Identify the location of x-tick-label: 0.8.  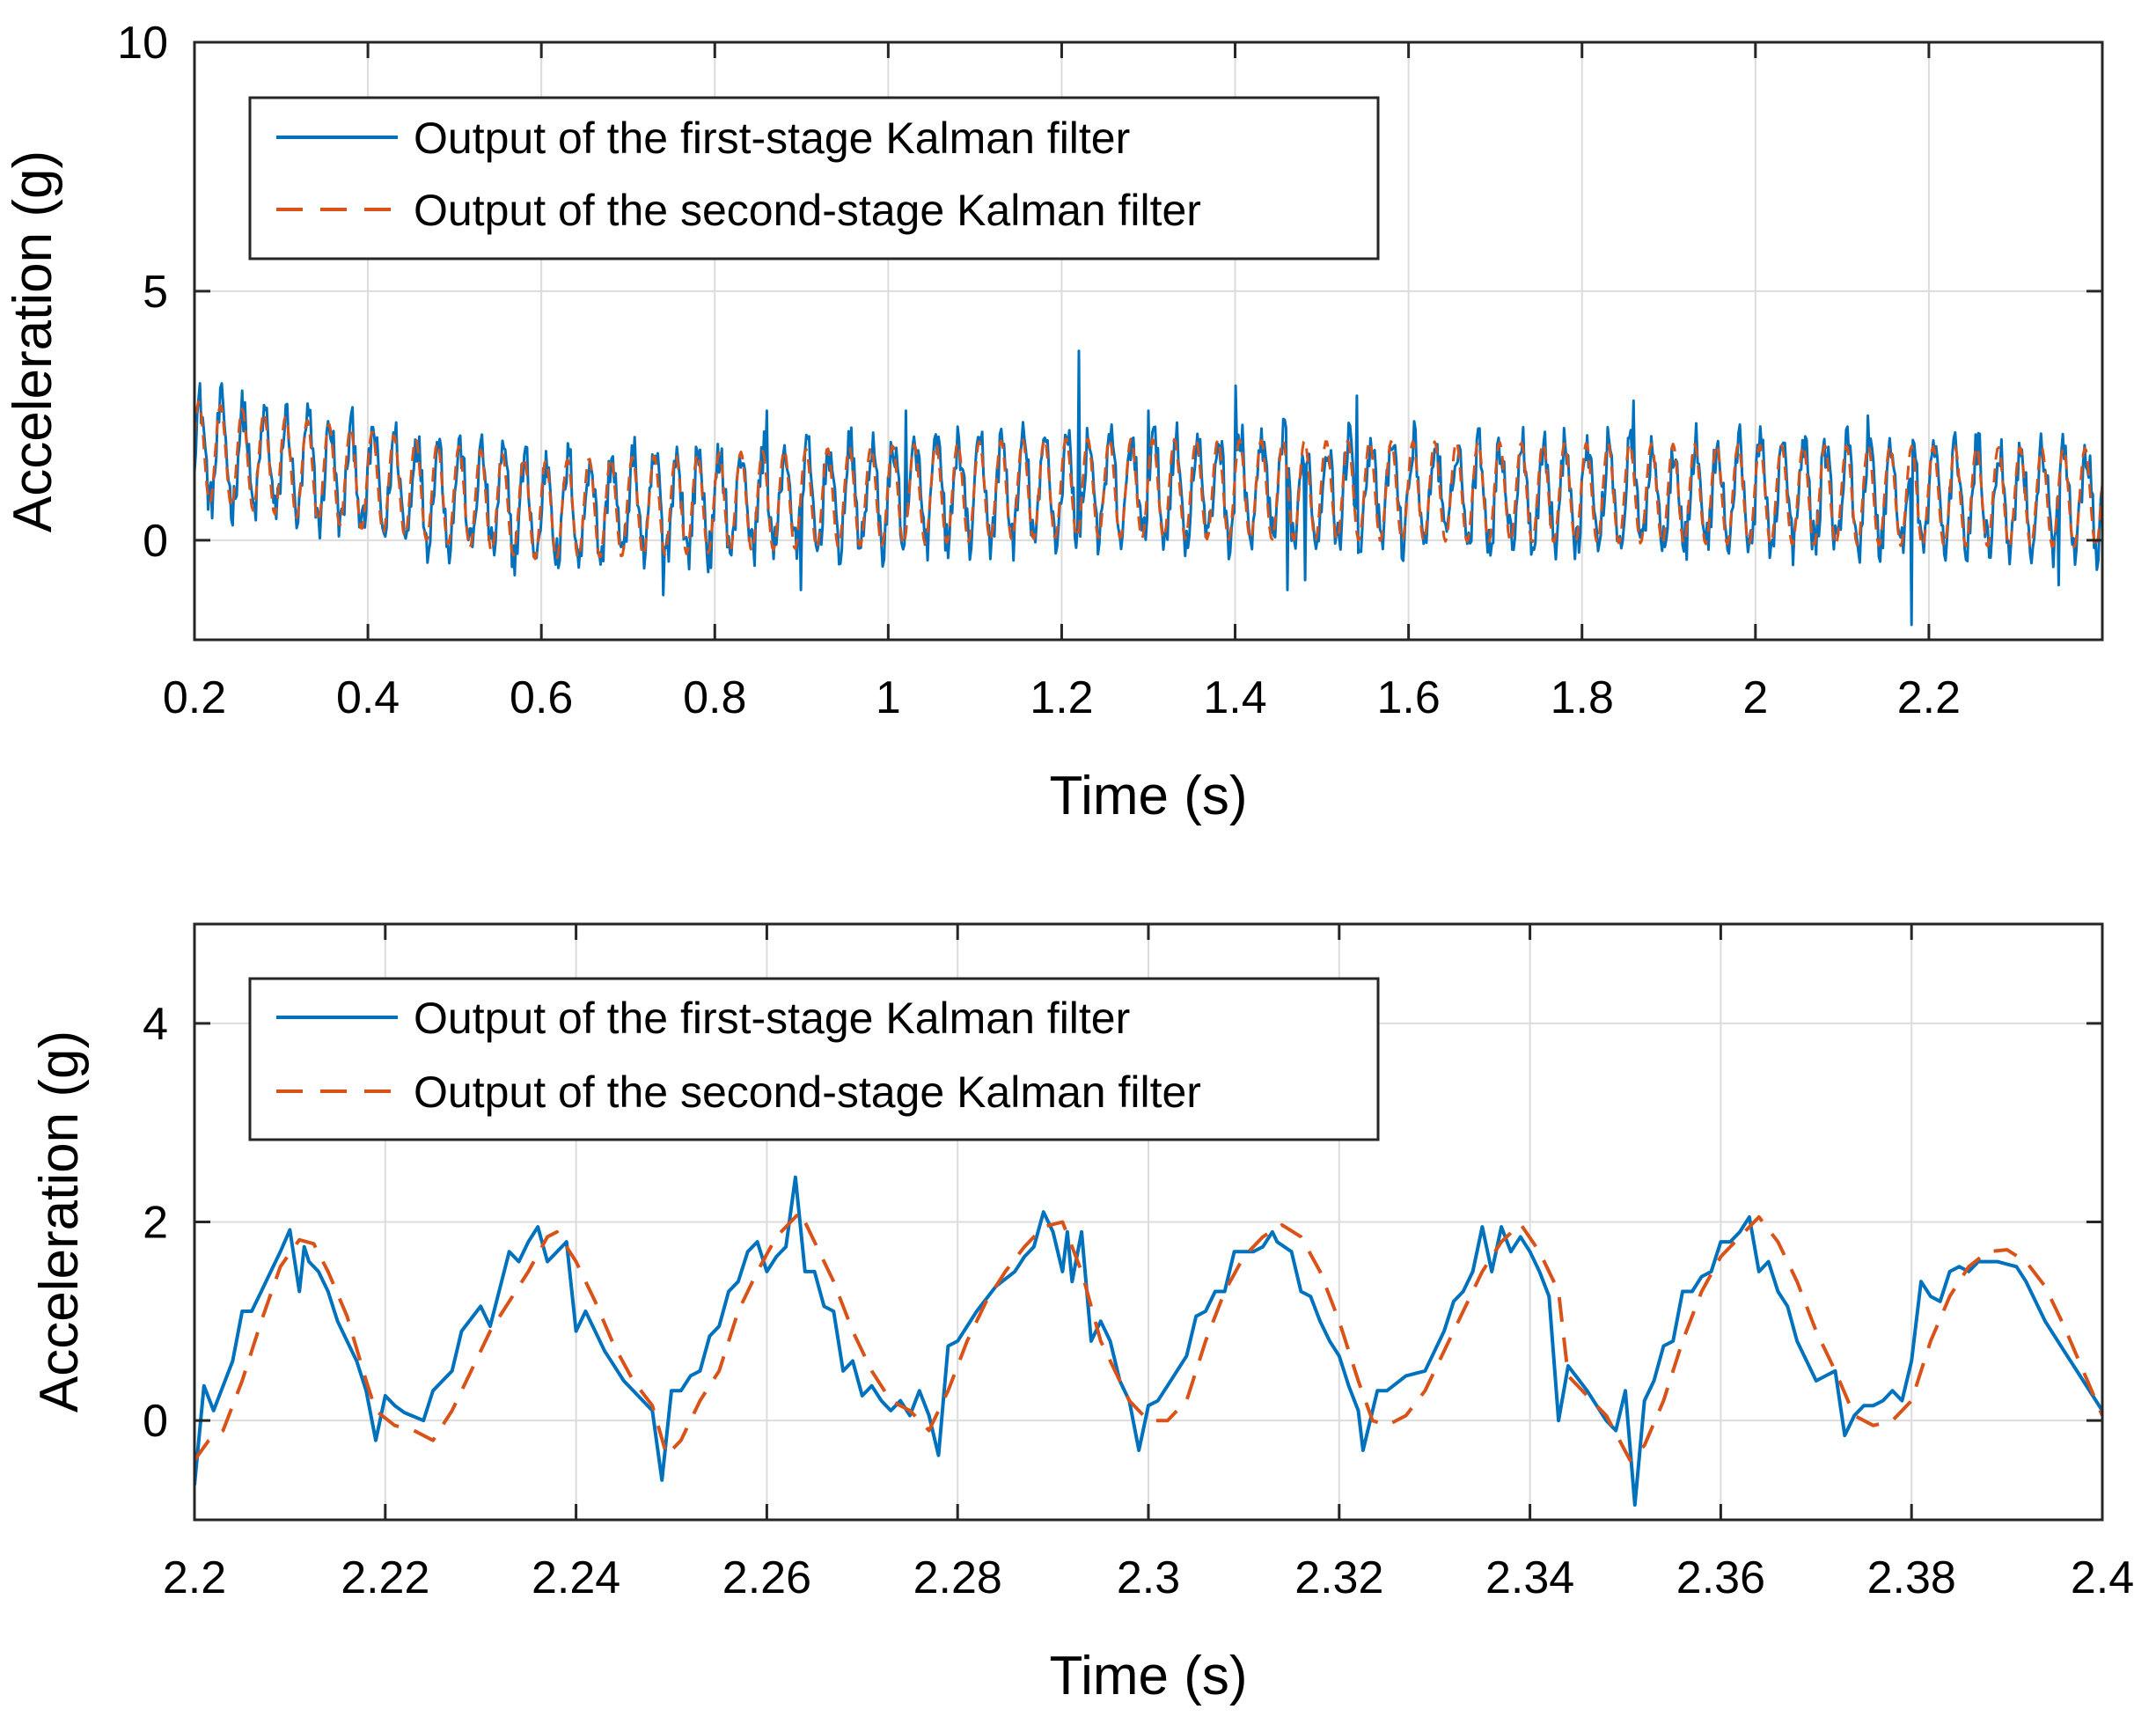
(715, 697).